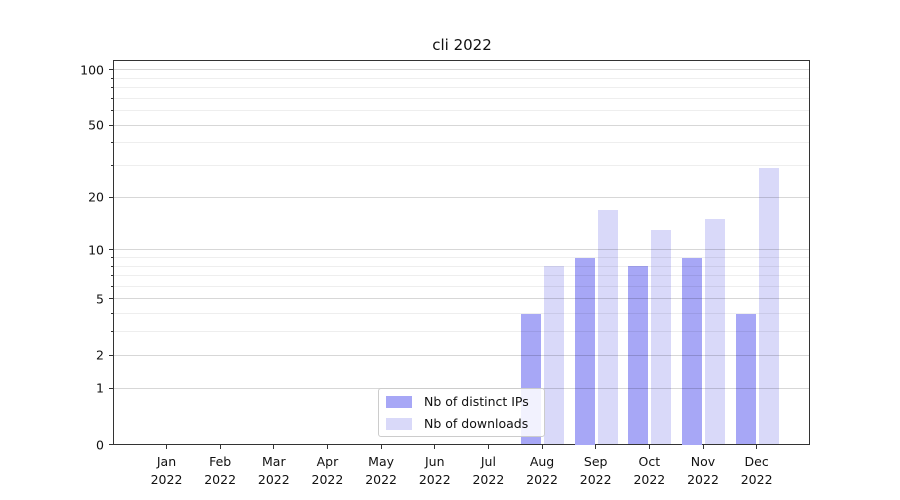  Describe the element at coordinates (92, 70) in the screenshot. I see `y-tick-label: 100` at that location.